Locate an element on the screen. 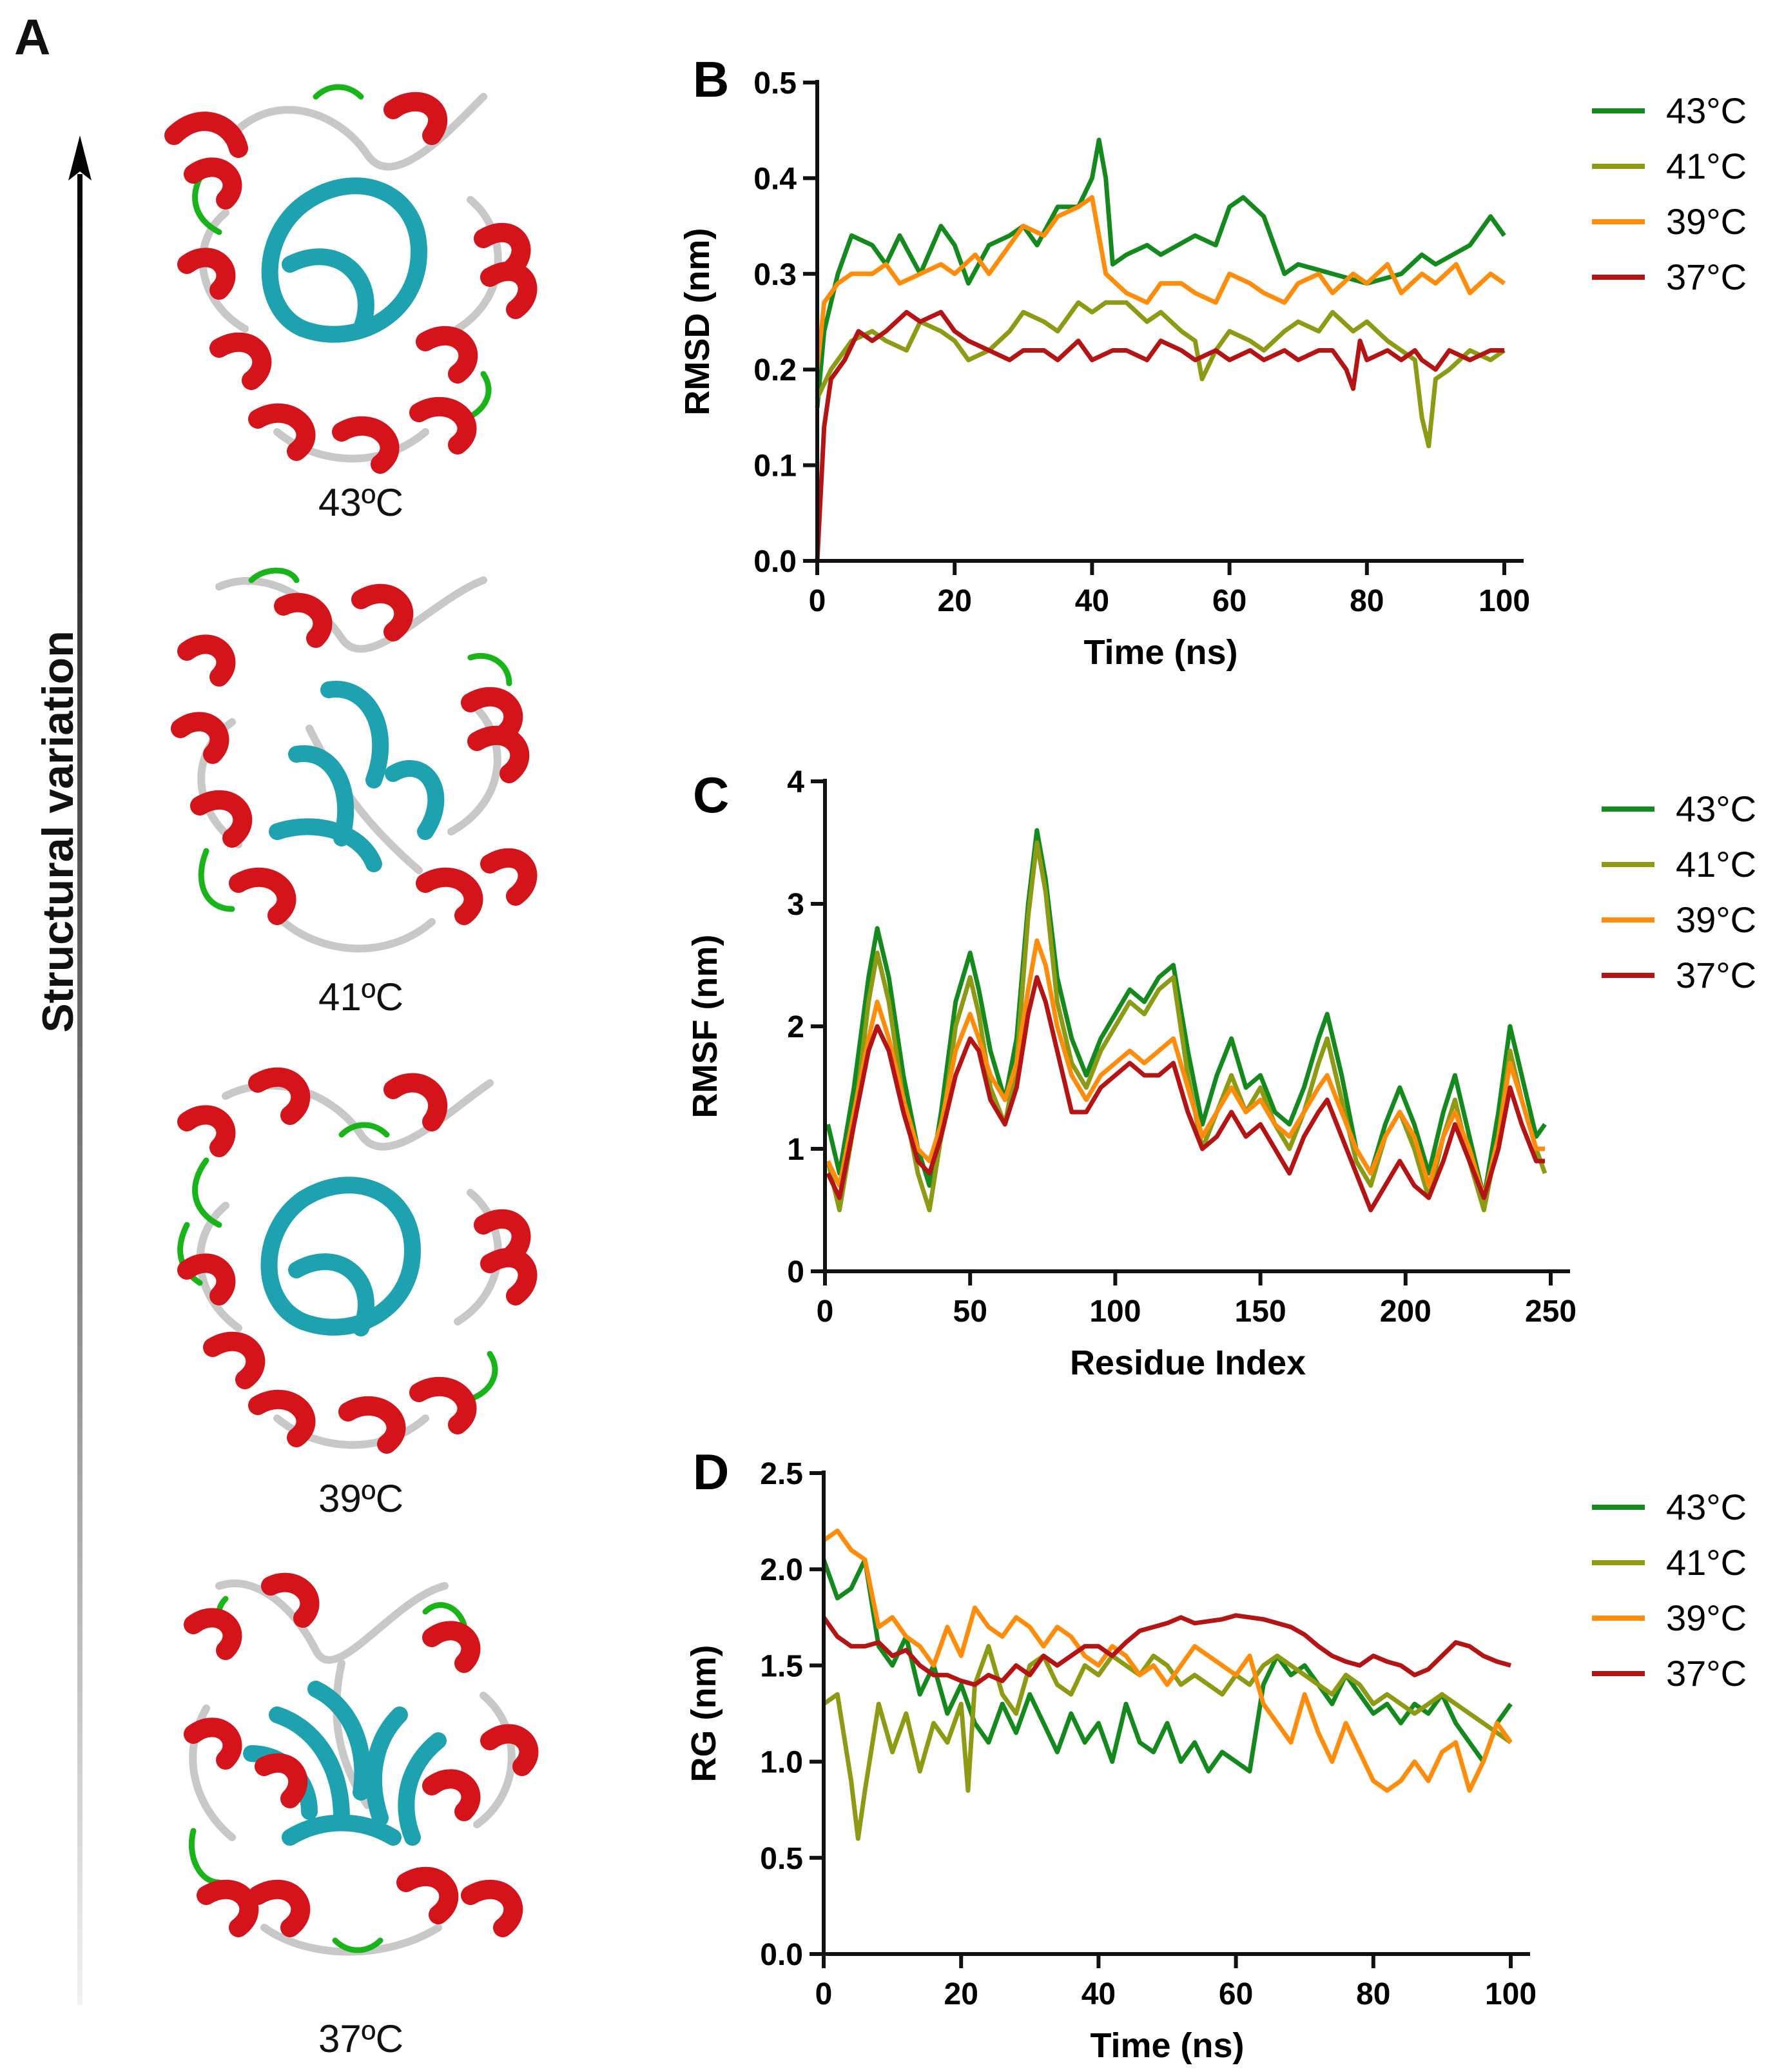 The height and width of the screenshot is (2072, 1775). y-tick-label: 0.4 is located at coordinates (775, 179).